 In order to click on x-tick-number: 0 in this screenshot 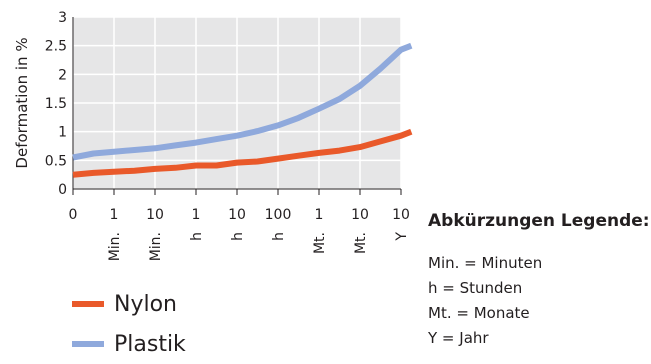, I will do `click(73, 215)`.